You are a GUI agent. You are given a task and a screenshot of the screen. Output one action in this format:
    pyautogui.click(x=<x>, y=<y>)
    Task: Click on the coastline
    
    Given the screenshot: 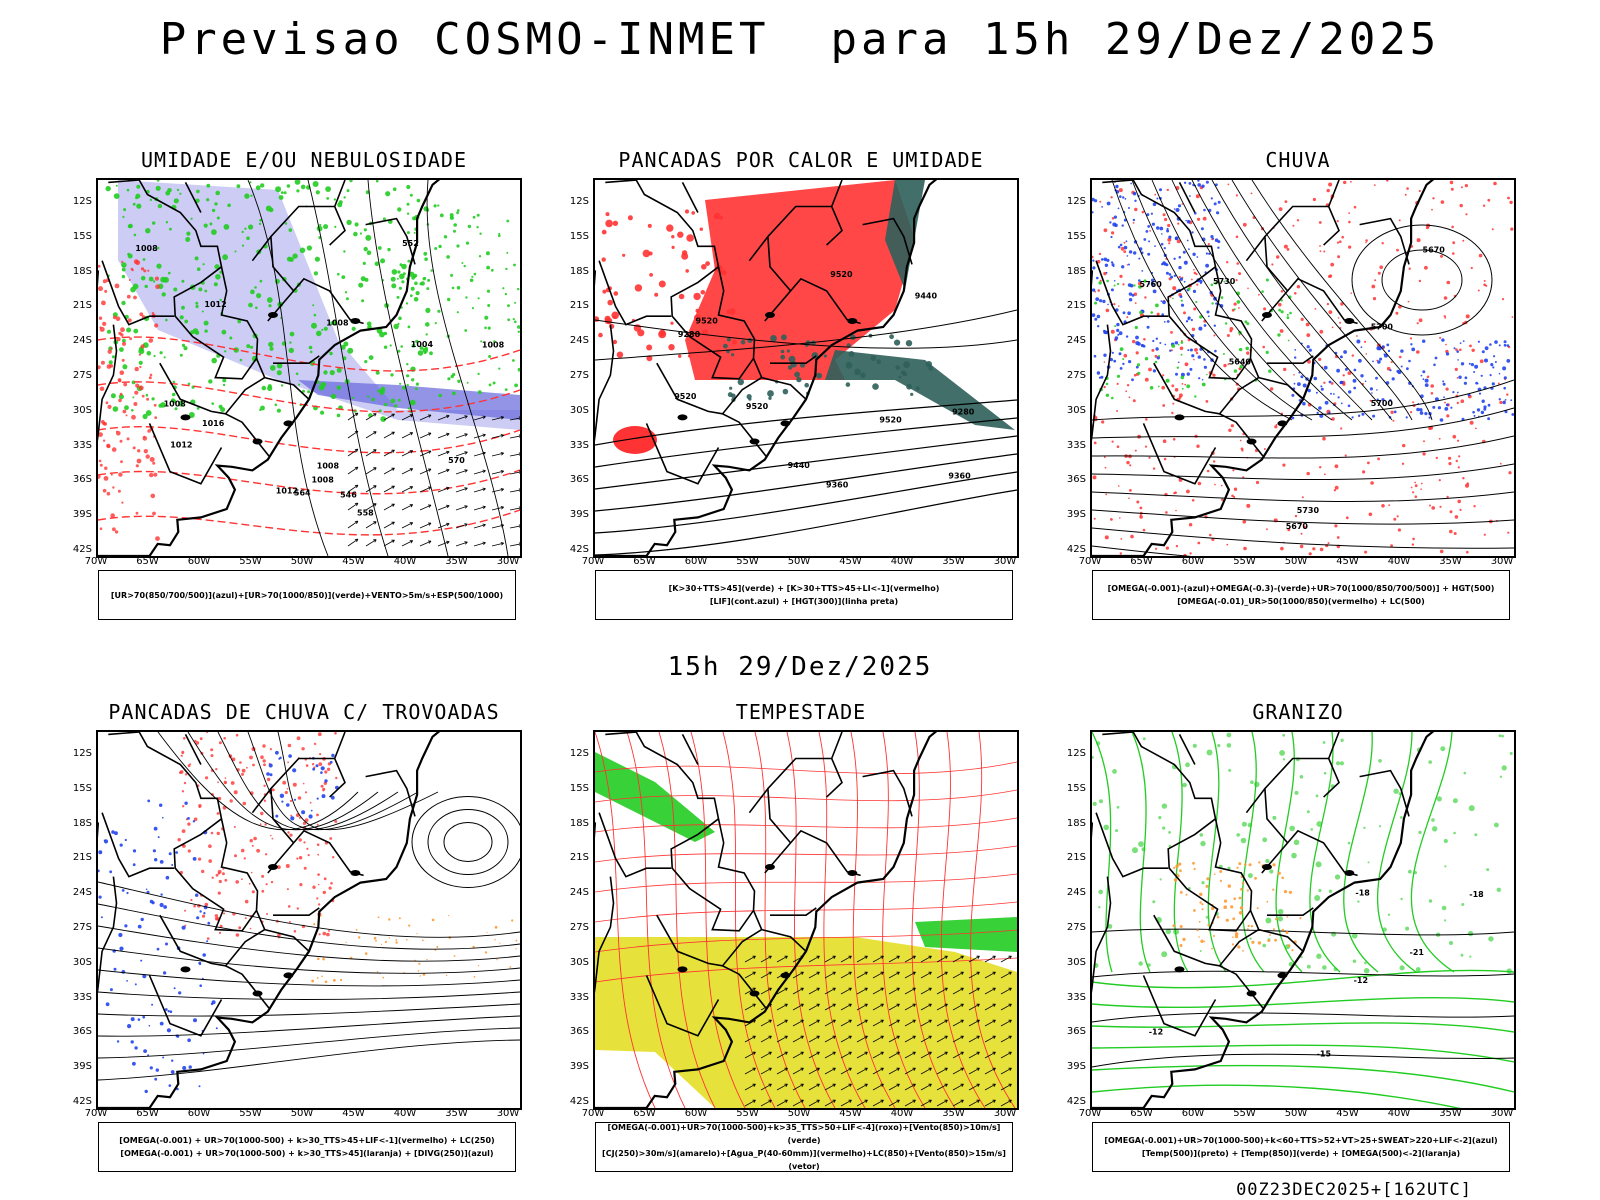 What is the action you would take?
    pyautogui.click(x=1263, y=368)
    